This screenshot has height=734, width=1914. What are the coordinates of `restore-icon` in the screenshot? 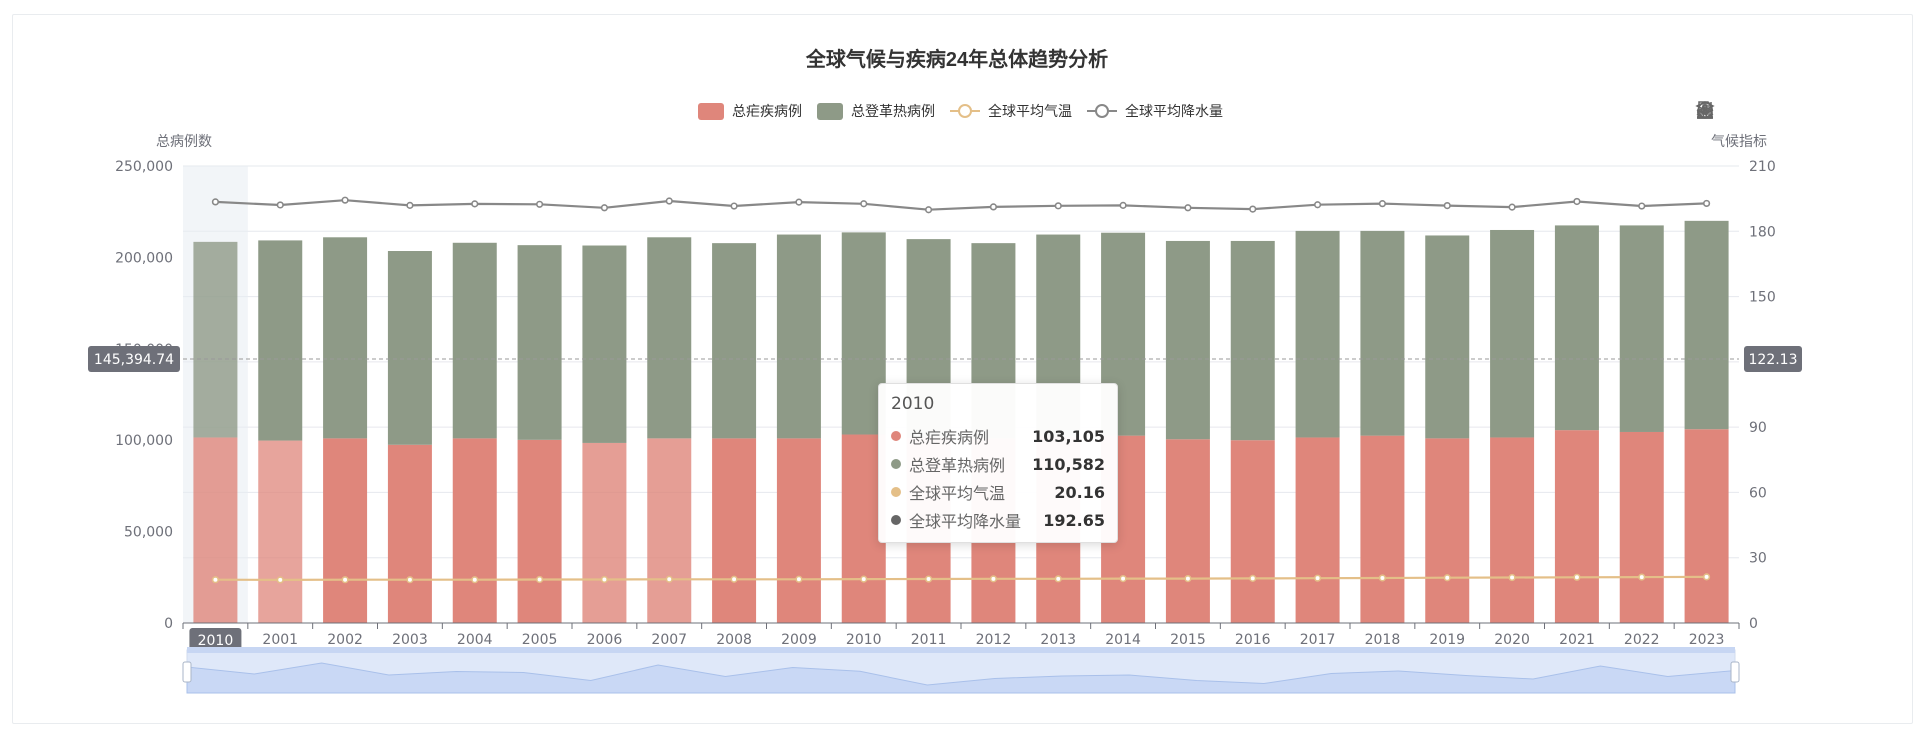 It's located at (1739, 111).